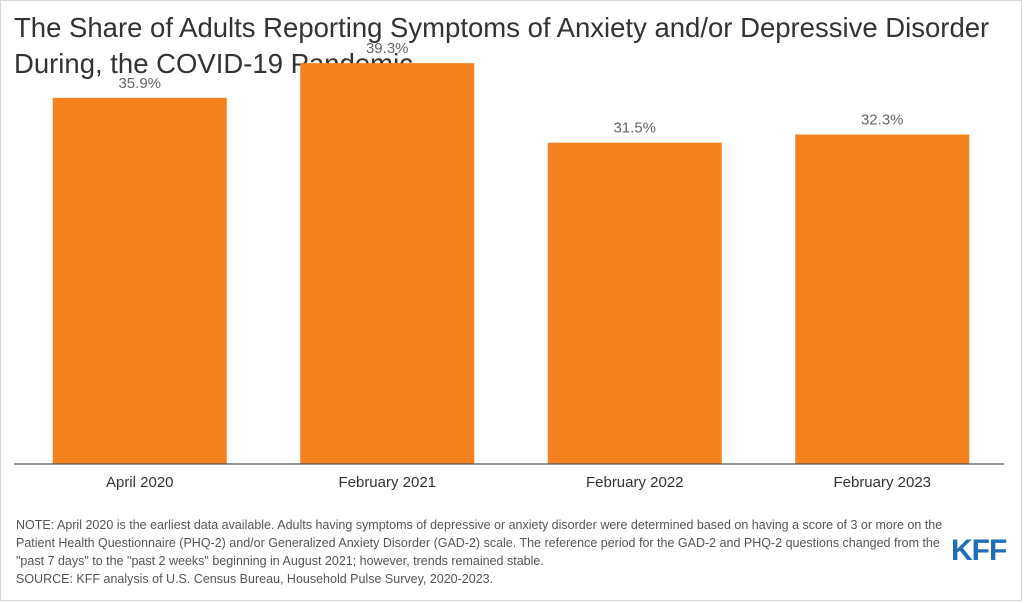 This screenshot has width=1024, height=603. I want to click on data-label-0: 35.9%, so click(139, 83).